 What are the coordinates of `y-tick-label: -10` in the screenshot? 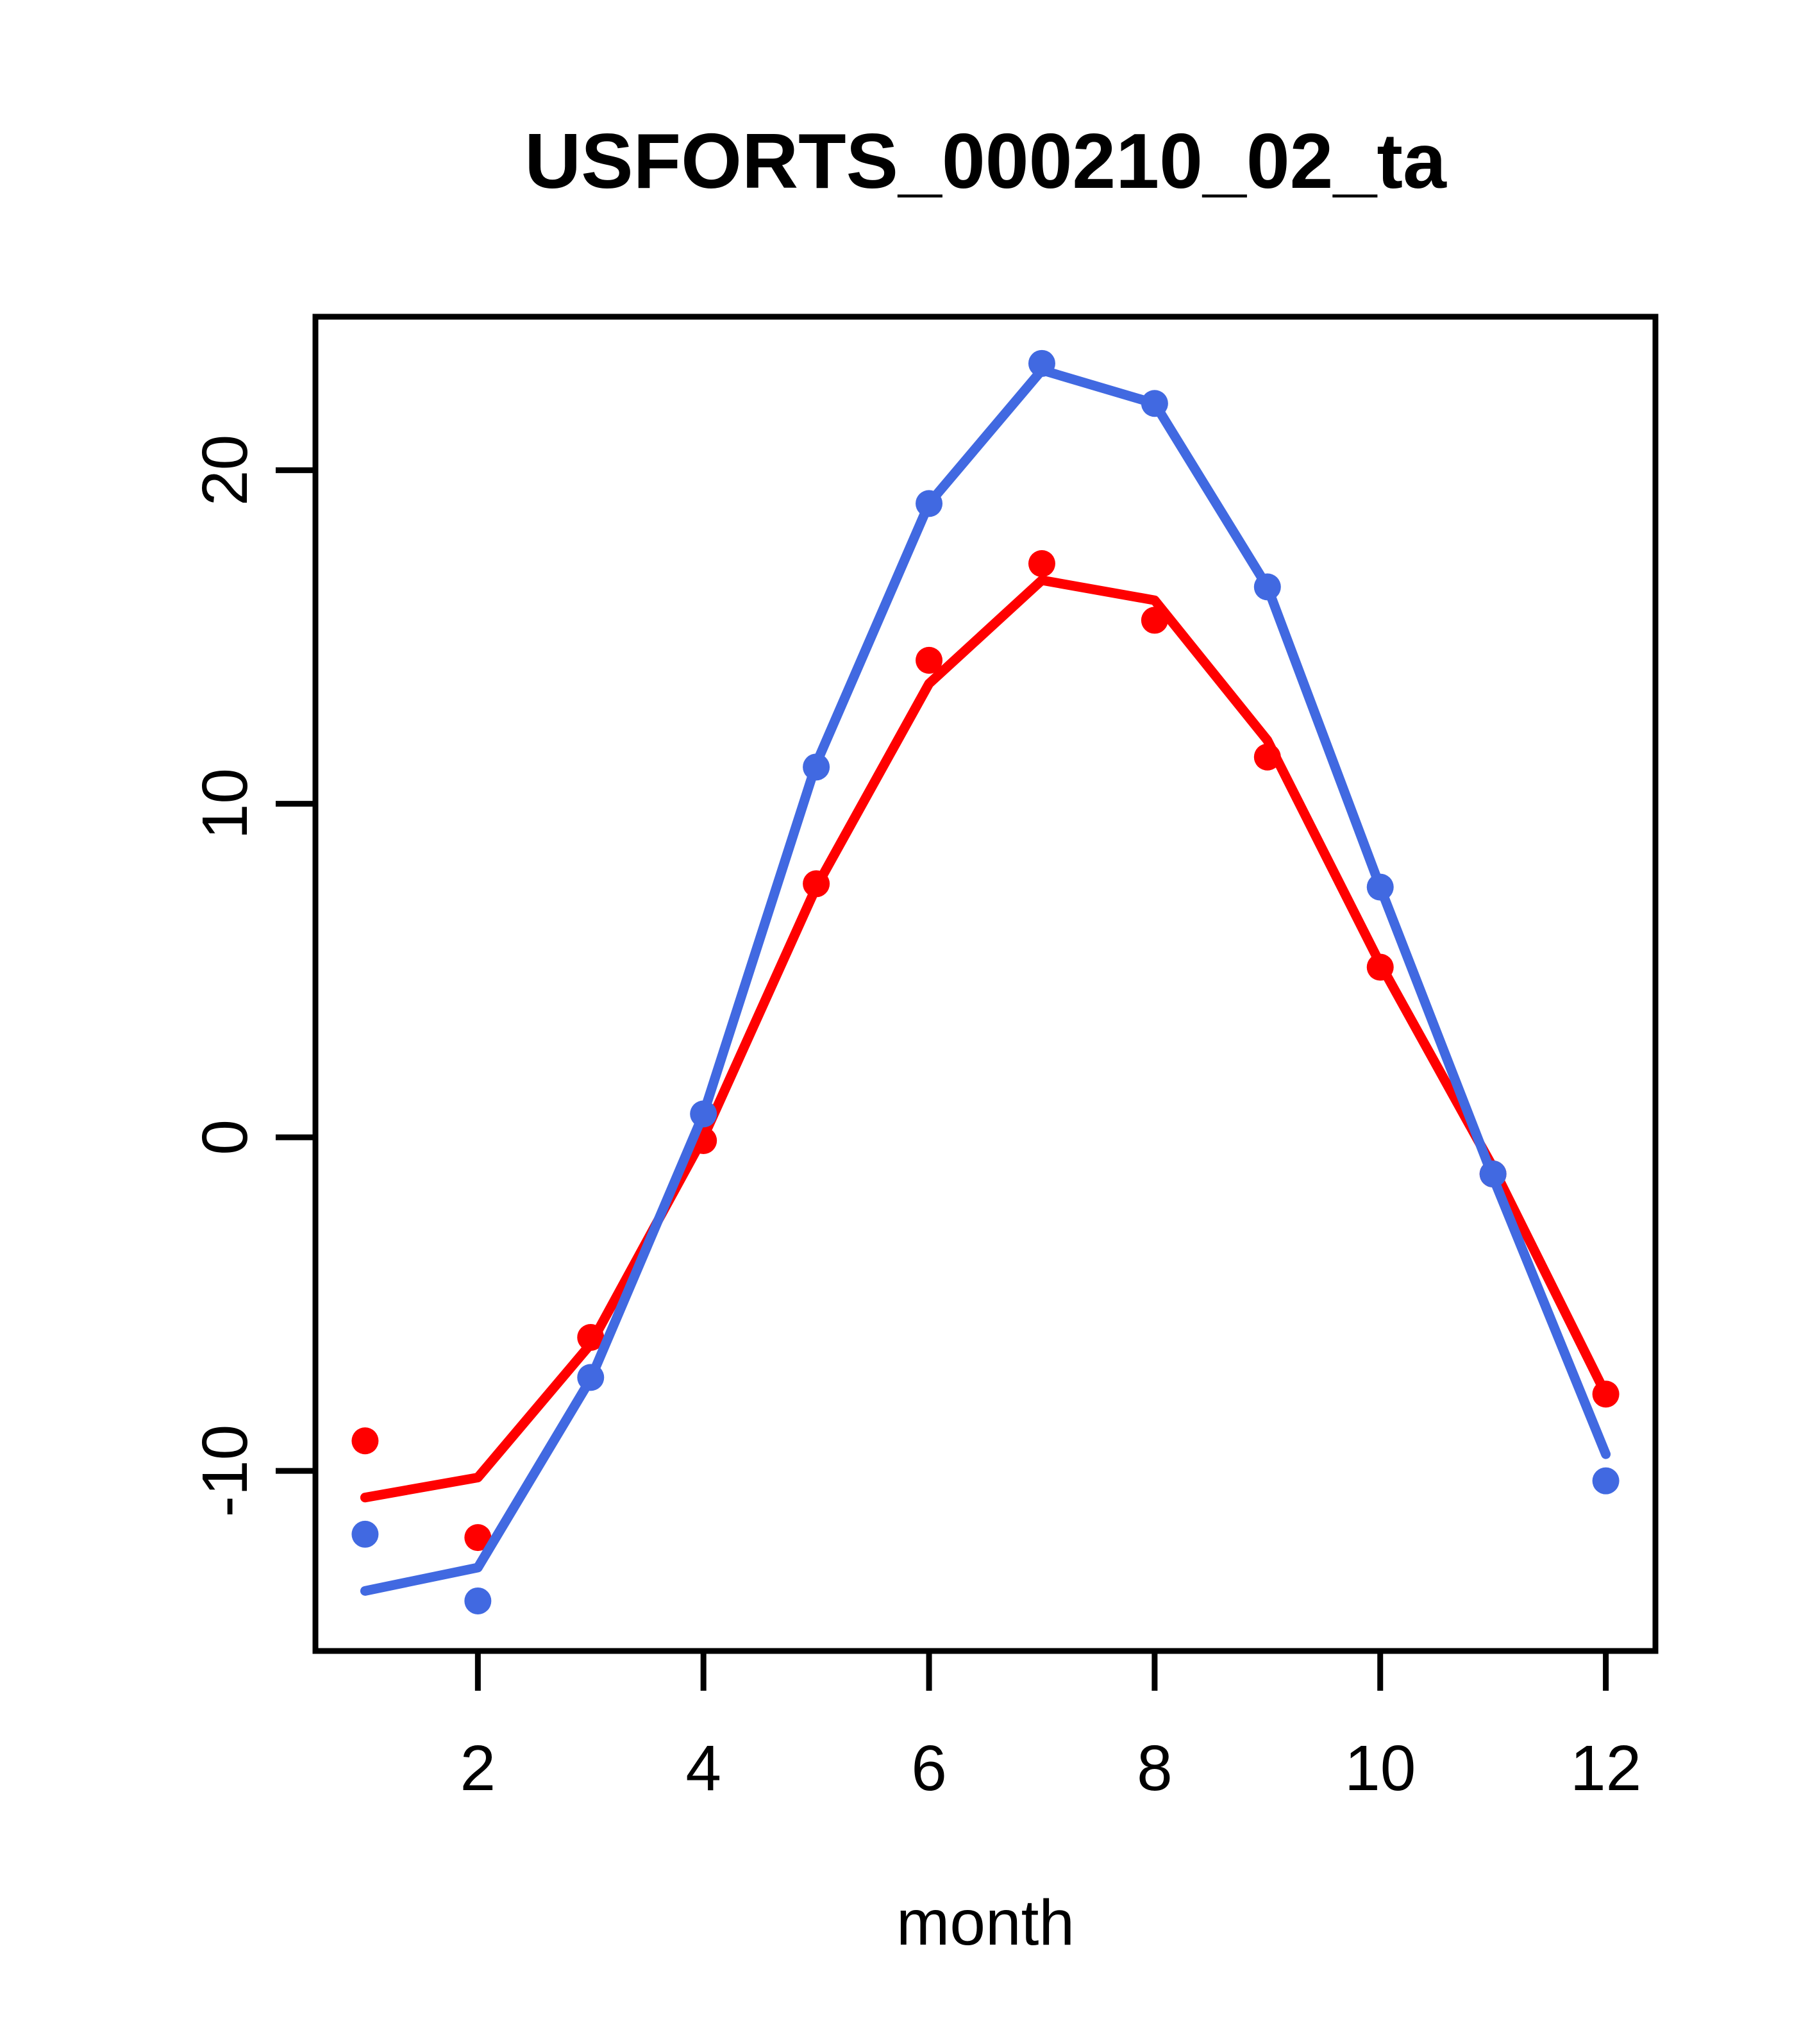 It's located at (225, 1472).